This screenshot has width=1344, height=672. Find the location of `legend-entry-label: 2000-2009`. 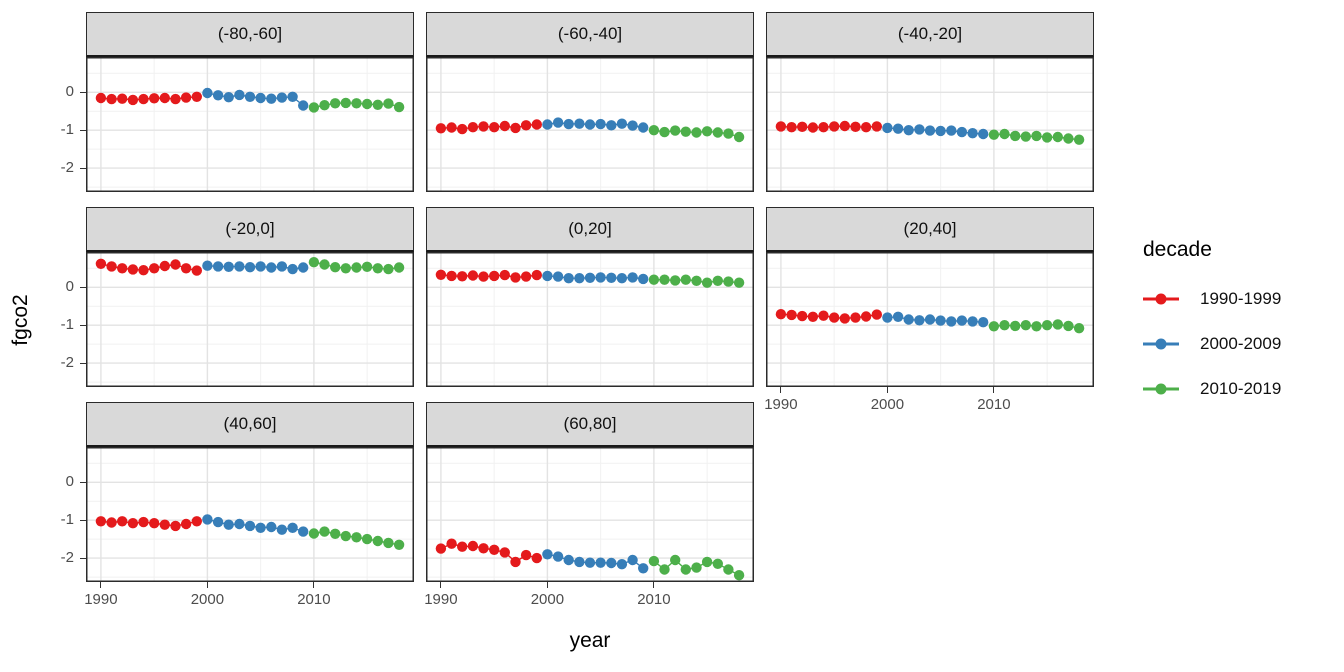

legend-entry-label: 2000-2009 is located at coordinates (1241, 343).